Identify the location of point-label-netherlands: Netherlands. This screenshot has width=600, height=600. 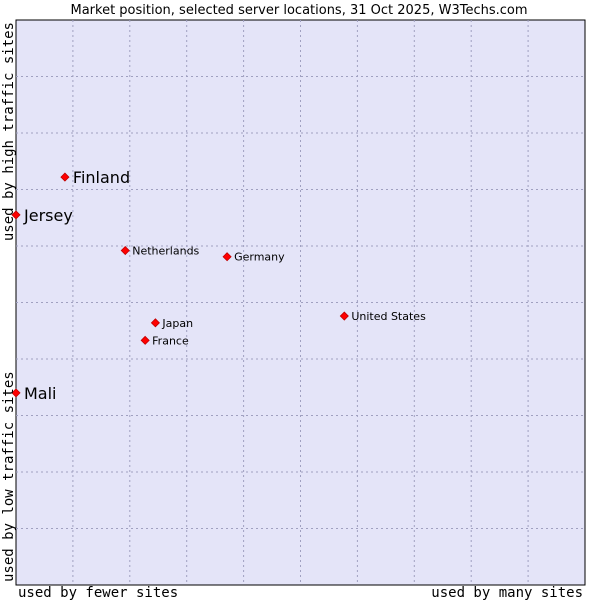
(165, 251).